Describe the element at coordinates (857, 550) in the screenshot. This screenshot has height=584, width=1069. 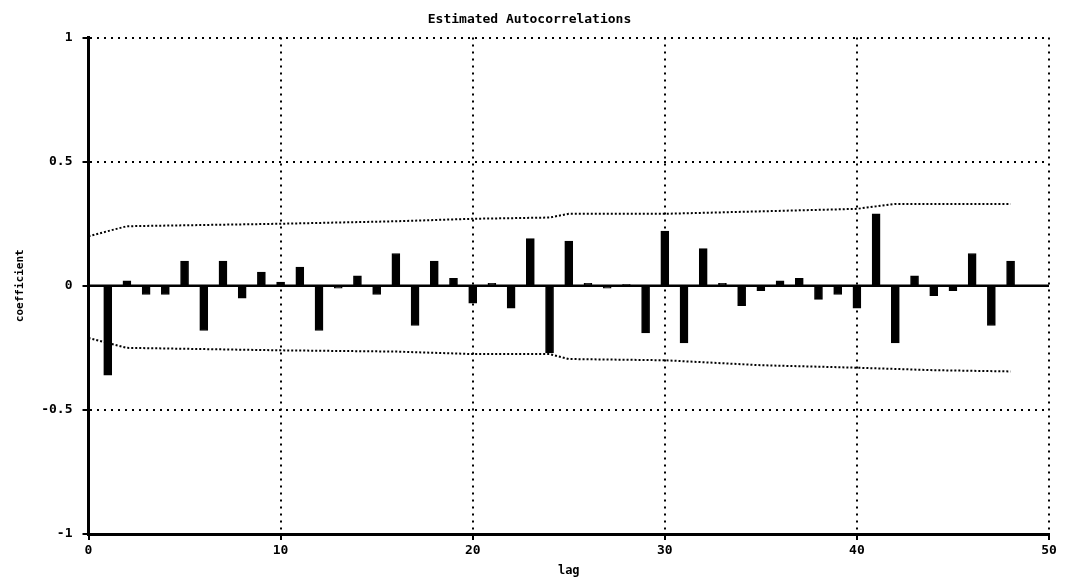
I see `x-tick-label: 40` at that location.